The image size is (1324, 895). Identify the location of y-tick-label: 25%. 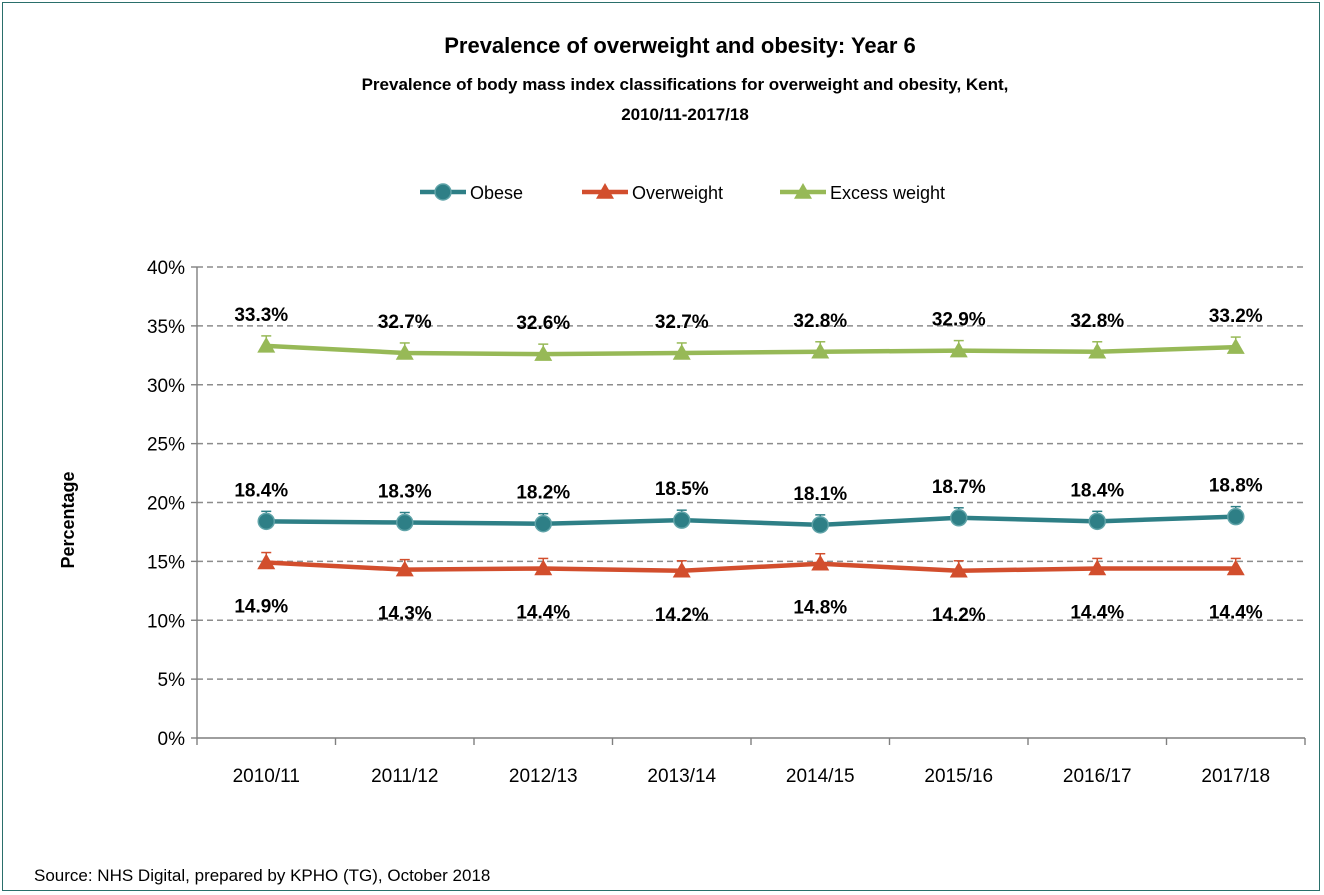
(166, 445).